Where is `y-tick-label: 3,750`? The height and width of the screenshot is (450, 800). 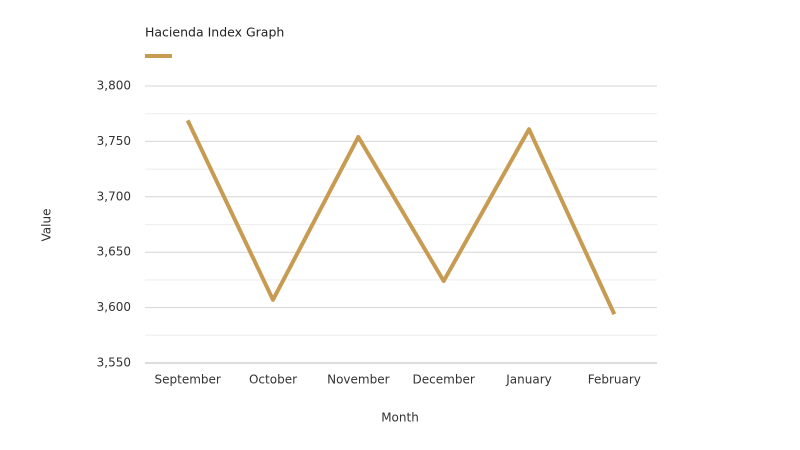
y-tick-label: 3,750 is located at coordinates (114, 141).